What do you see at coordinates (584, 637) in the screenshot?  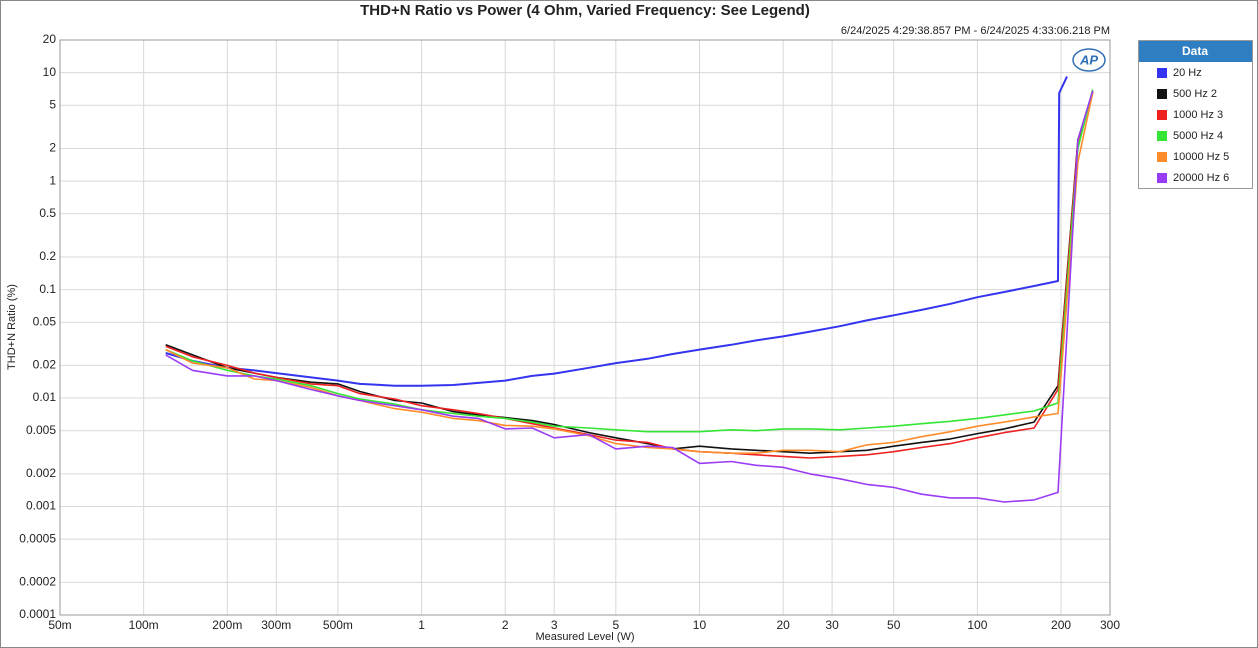 I see `x-axis-label: Measured Level (W)` at bounding box center [584, 637].